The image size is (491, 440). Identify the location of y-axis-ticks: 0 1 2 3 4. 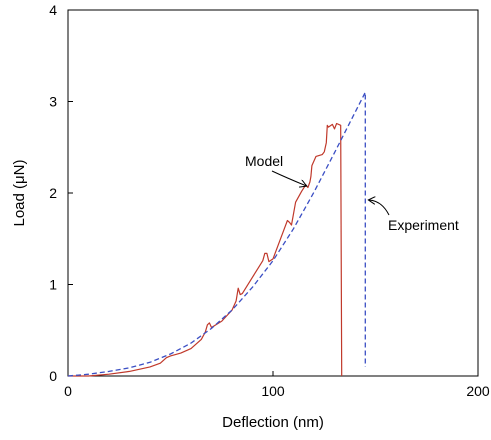
(61, 193).